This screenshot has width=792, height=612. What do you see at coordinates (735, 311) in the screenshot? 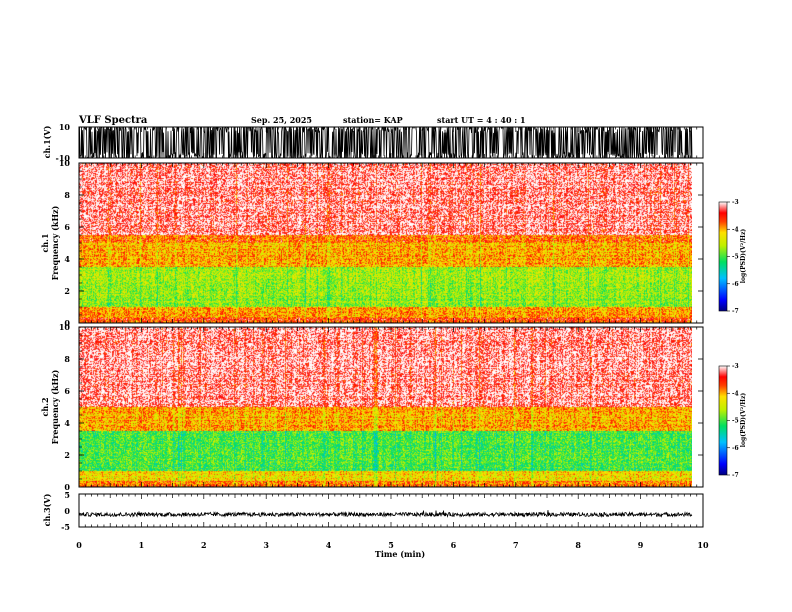
I see `ch1-colorbar-tick-label: -7` at bounding box center [735, 311].